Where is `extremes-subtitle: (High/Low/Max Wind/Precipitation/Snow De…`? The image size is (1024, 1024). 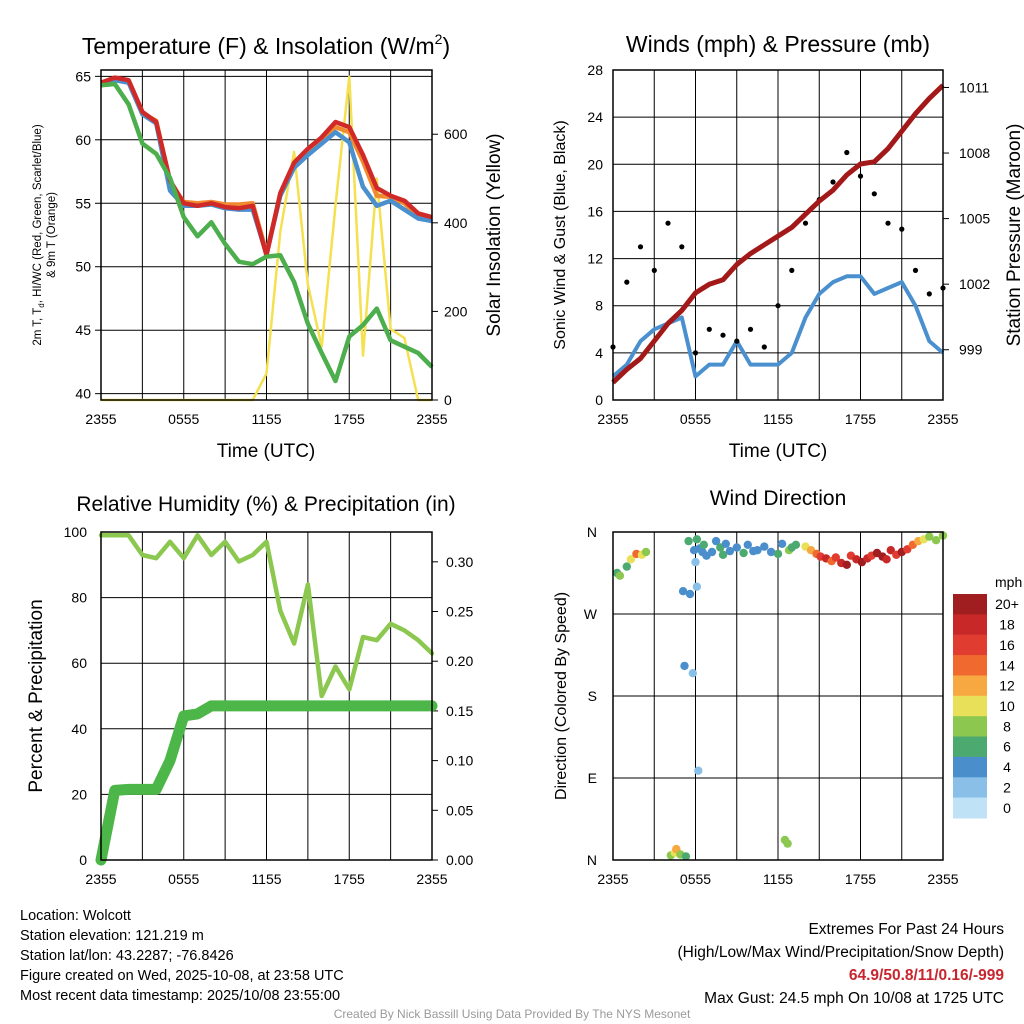
extremes-subtitle: (High/Low/Max Wind/Precipitation/Snow De… is located at coordinates (841, 952).